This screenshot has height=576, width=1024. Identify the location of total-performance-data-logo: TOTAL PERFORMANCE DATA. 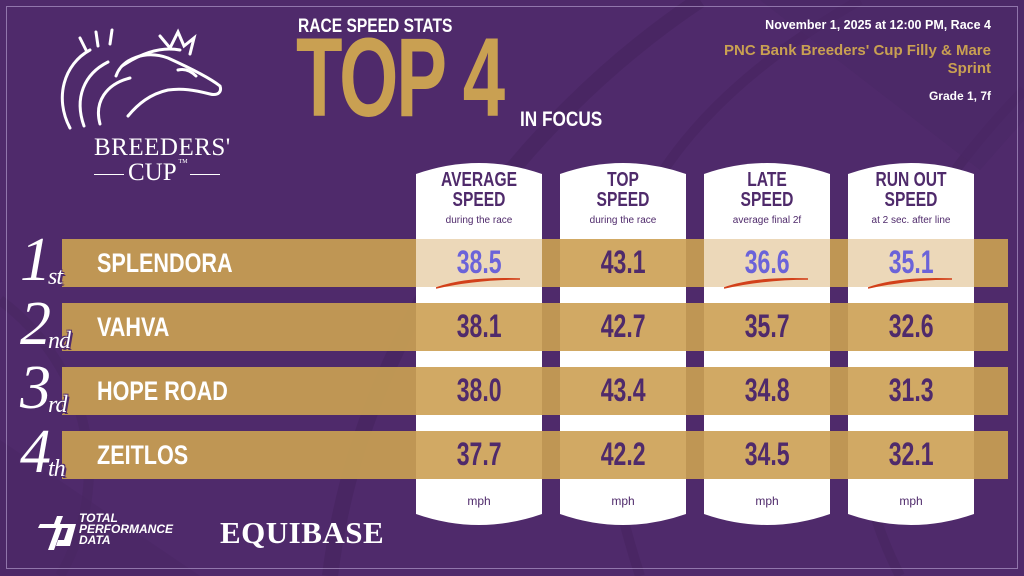
(104, 534).